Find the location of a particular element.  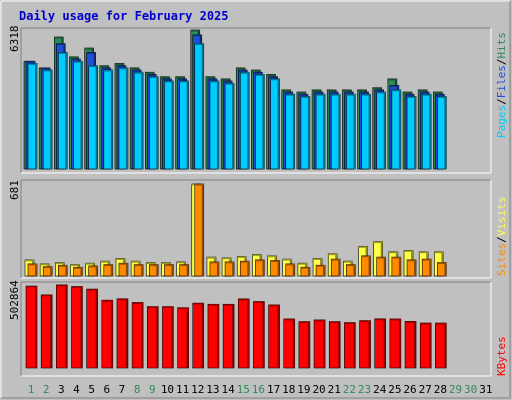

legend-hits-files-pages-part: / is located at coordinates (501, 62).